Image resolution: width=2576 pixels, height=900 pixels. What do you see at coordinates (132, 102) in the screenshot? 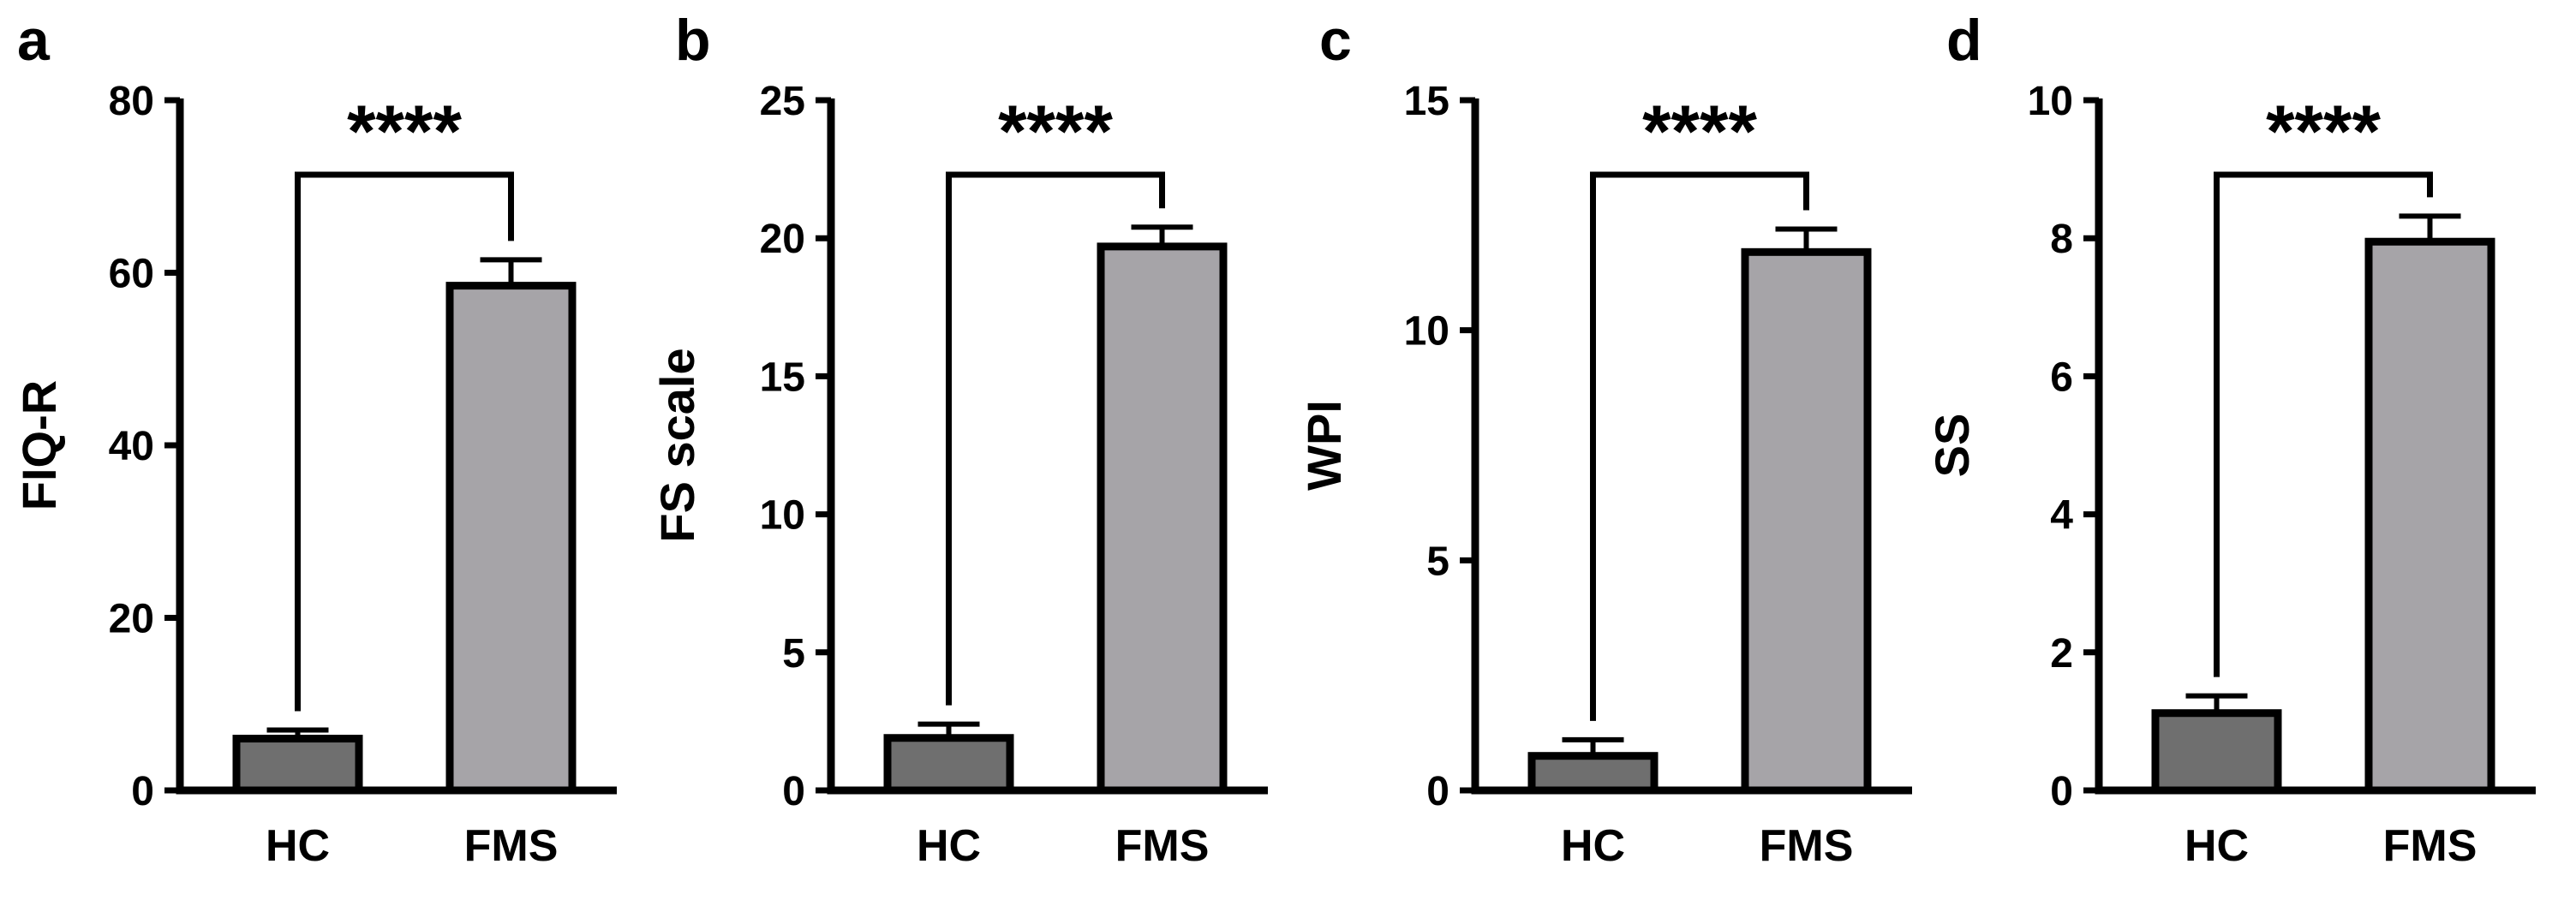
I see `y-tick-label: 80` at bounding box center [132, 102].